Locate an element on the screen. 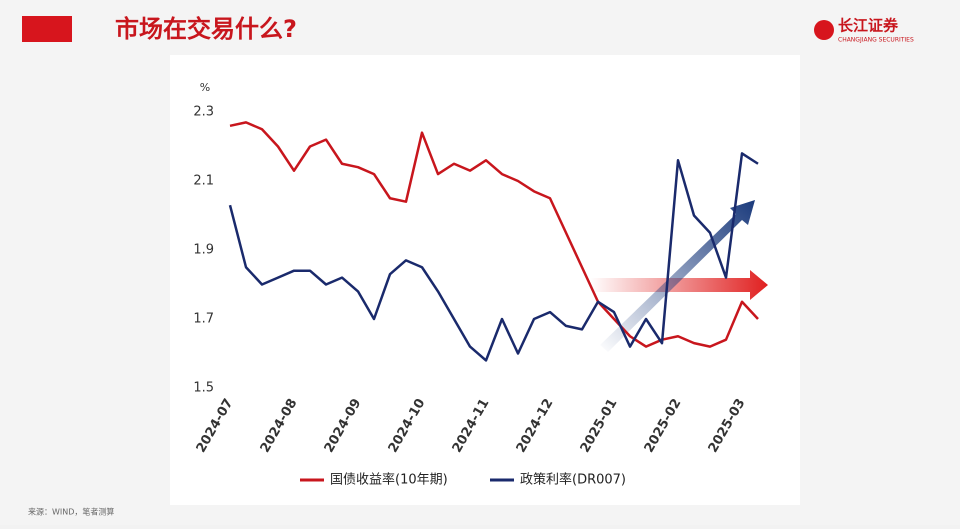 This screenshot has width=960, height=529. legend-label: 国债收益率(10年期) is located at coordinates (389, 480).